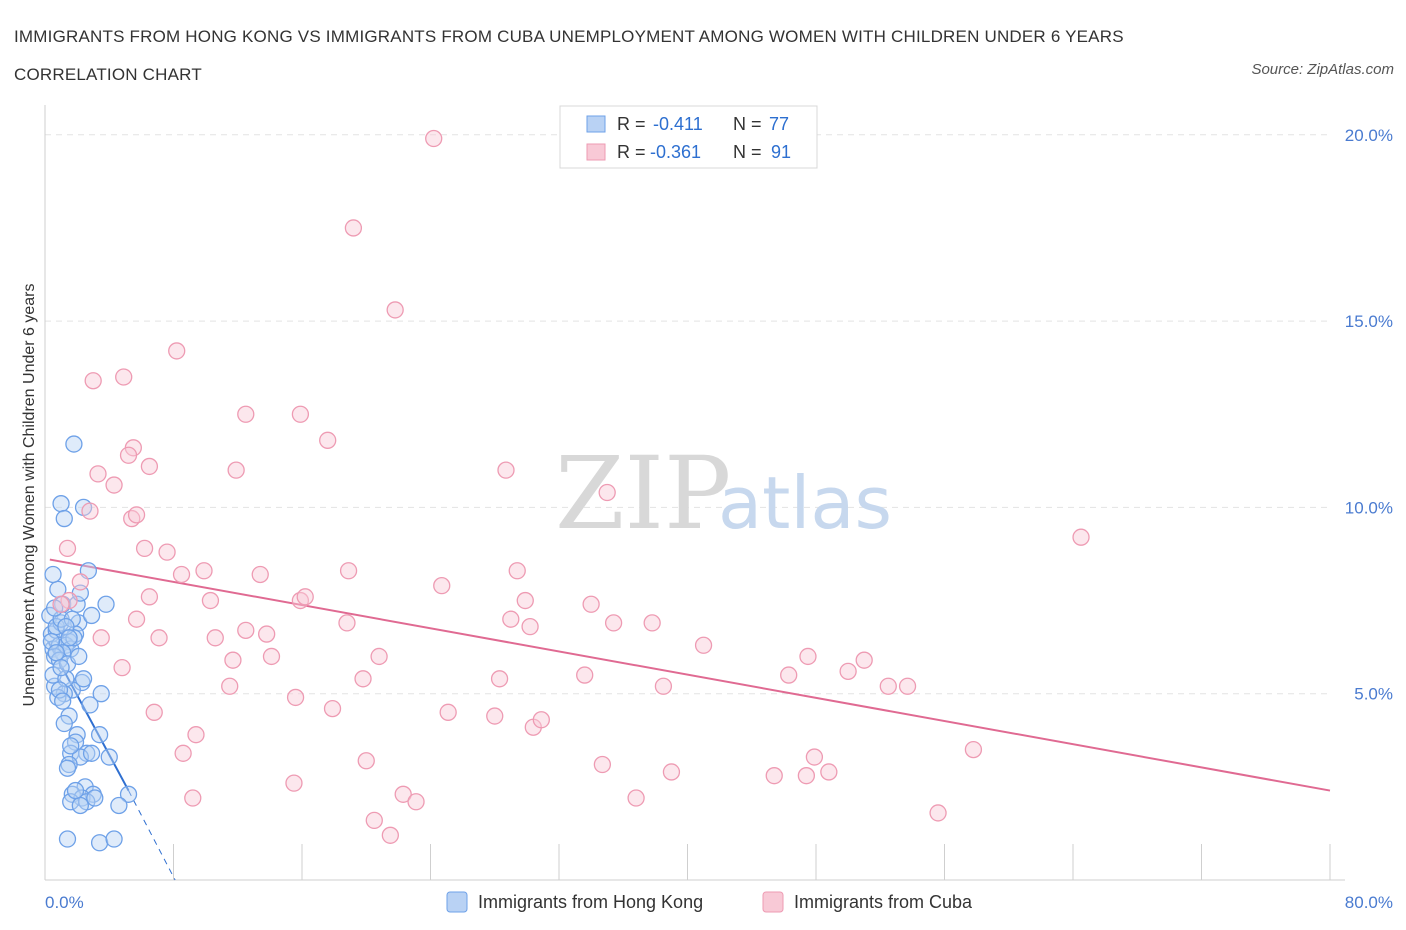 Image resolution: width=1406 pixels, height=930 pixels. What do you see at coordinates (678, 124) in the screenshot?
I see `legend-r-value-0: -0.411` at bounding box center [678, 124].